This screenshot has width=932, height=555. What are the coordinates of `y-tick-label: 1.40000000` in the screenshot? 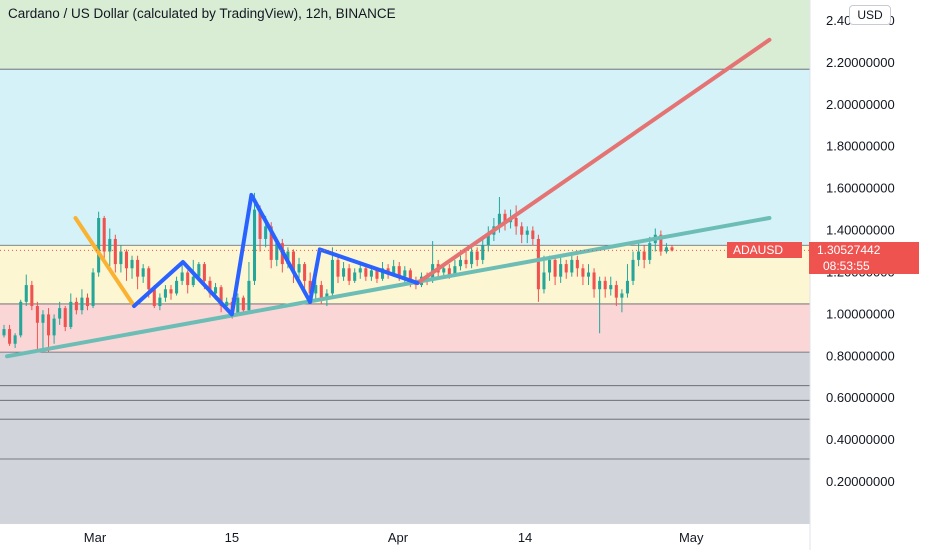 It's located at (860, 230).